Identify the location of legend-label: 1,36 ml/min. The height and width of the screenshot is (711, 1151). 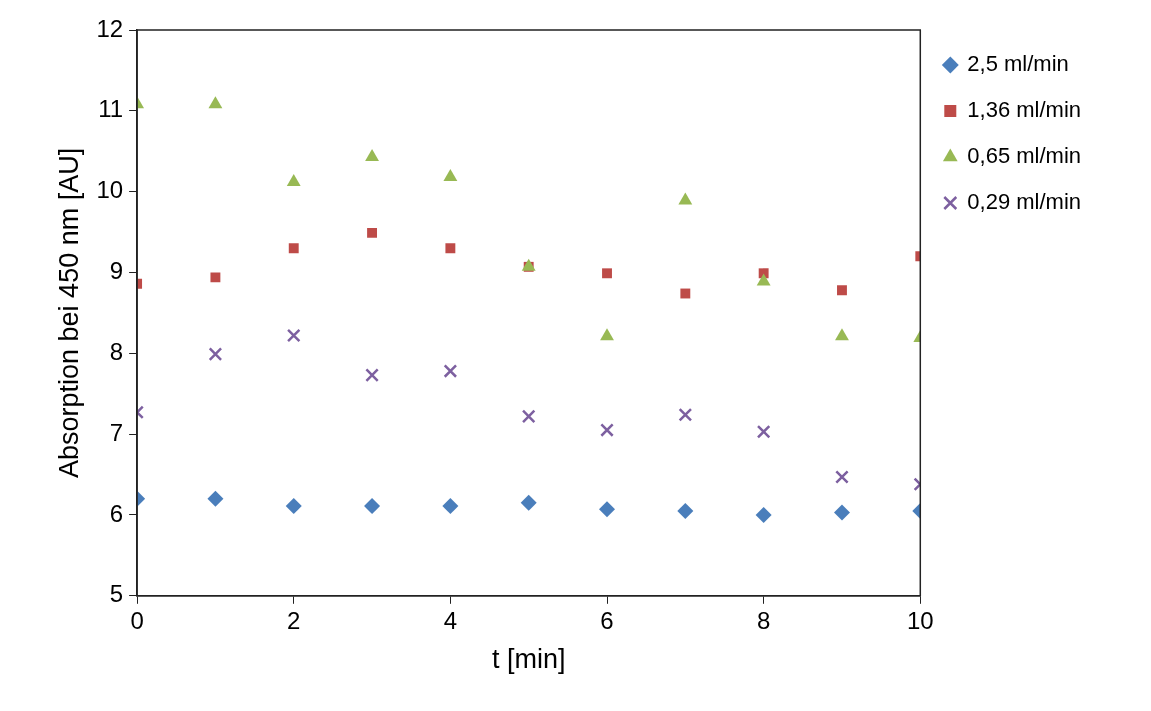
(1024, 110).